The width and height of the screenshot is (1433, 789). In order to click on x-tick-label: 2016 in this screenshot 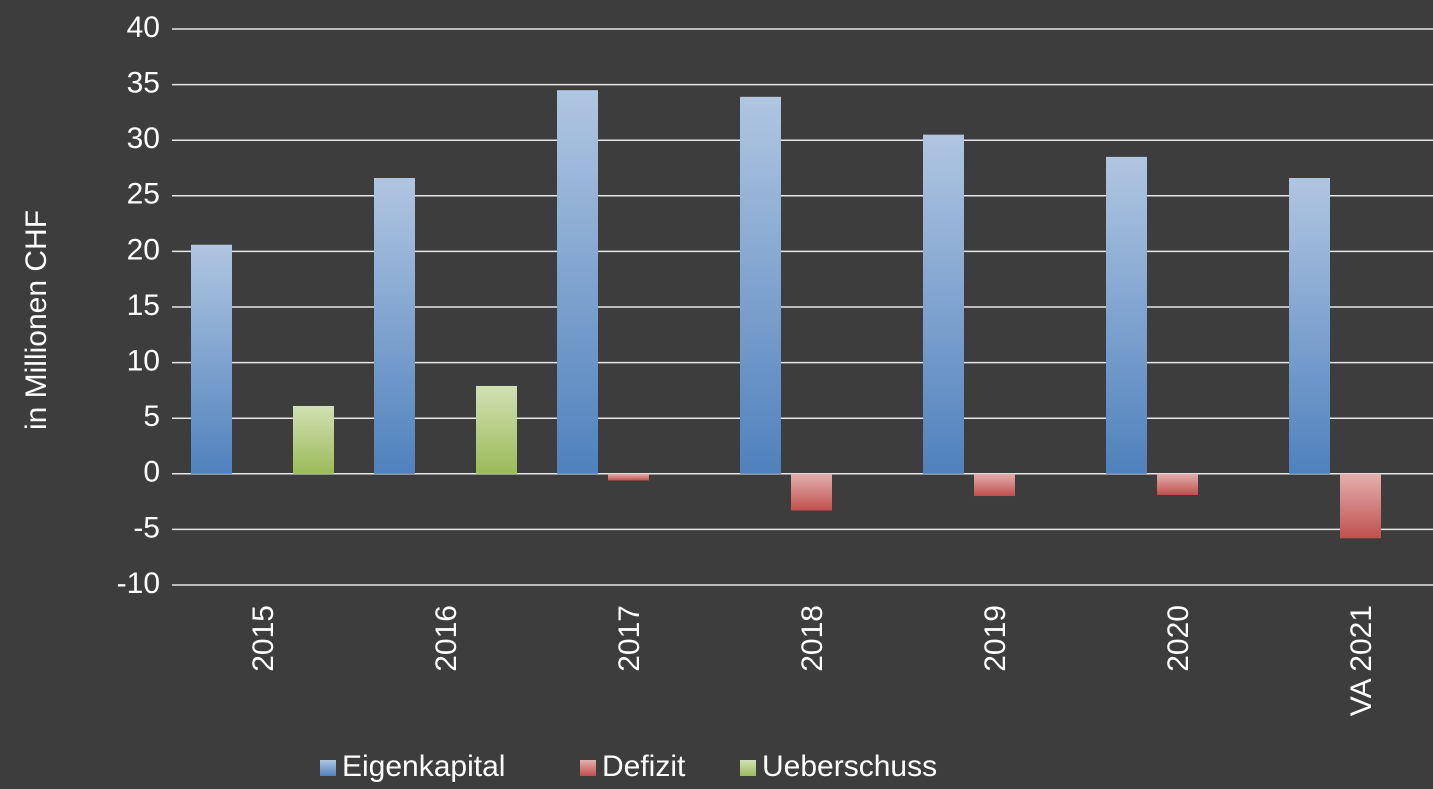, I will do `click(446, 638)`.